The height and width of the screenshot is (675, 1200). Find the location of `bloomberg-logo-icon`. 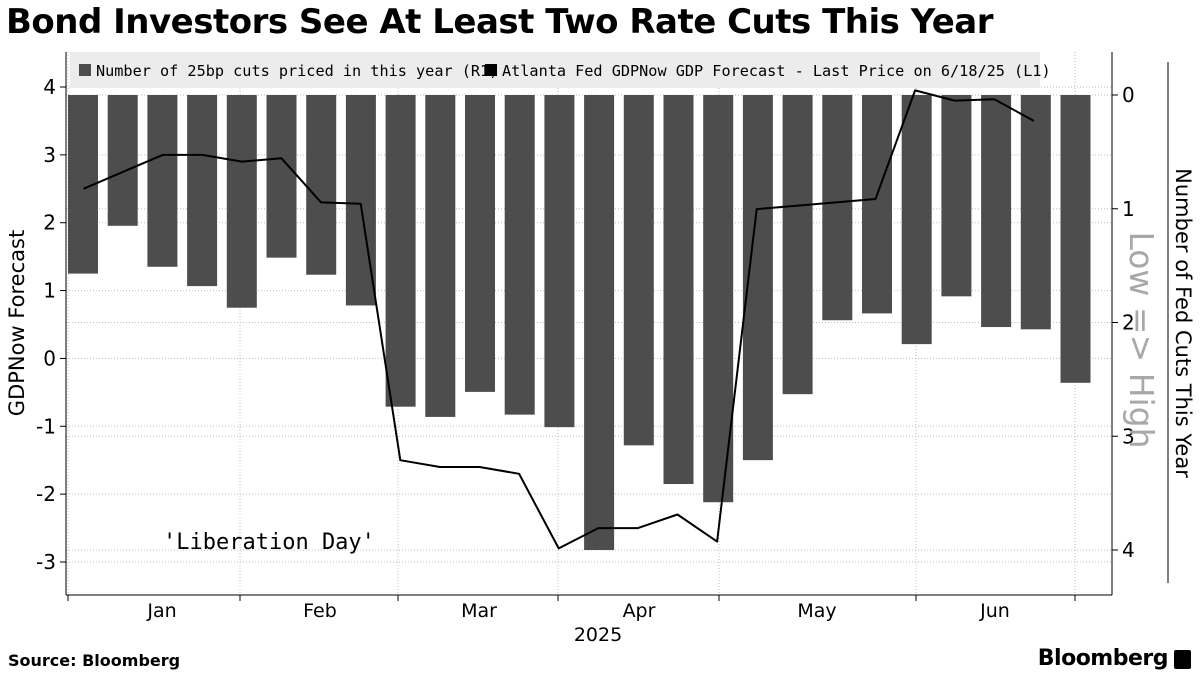

bloomberg-logo-icon is located at coordinates (1182, 659).